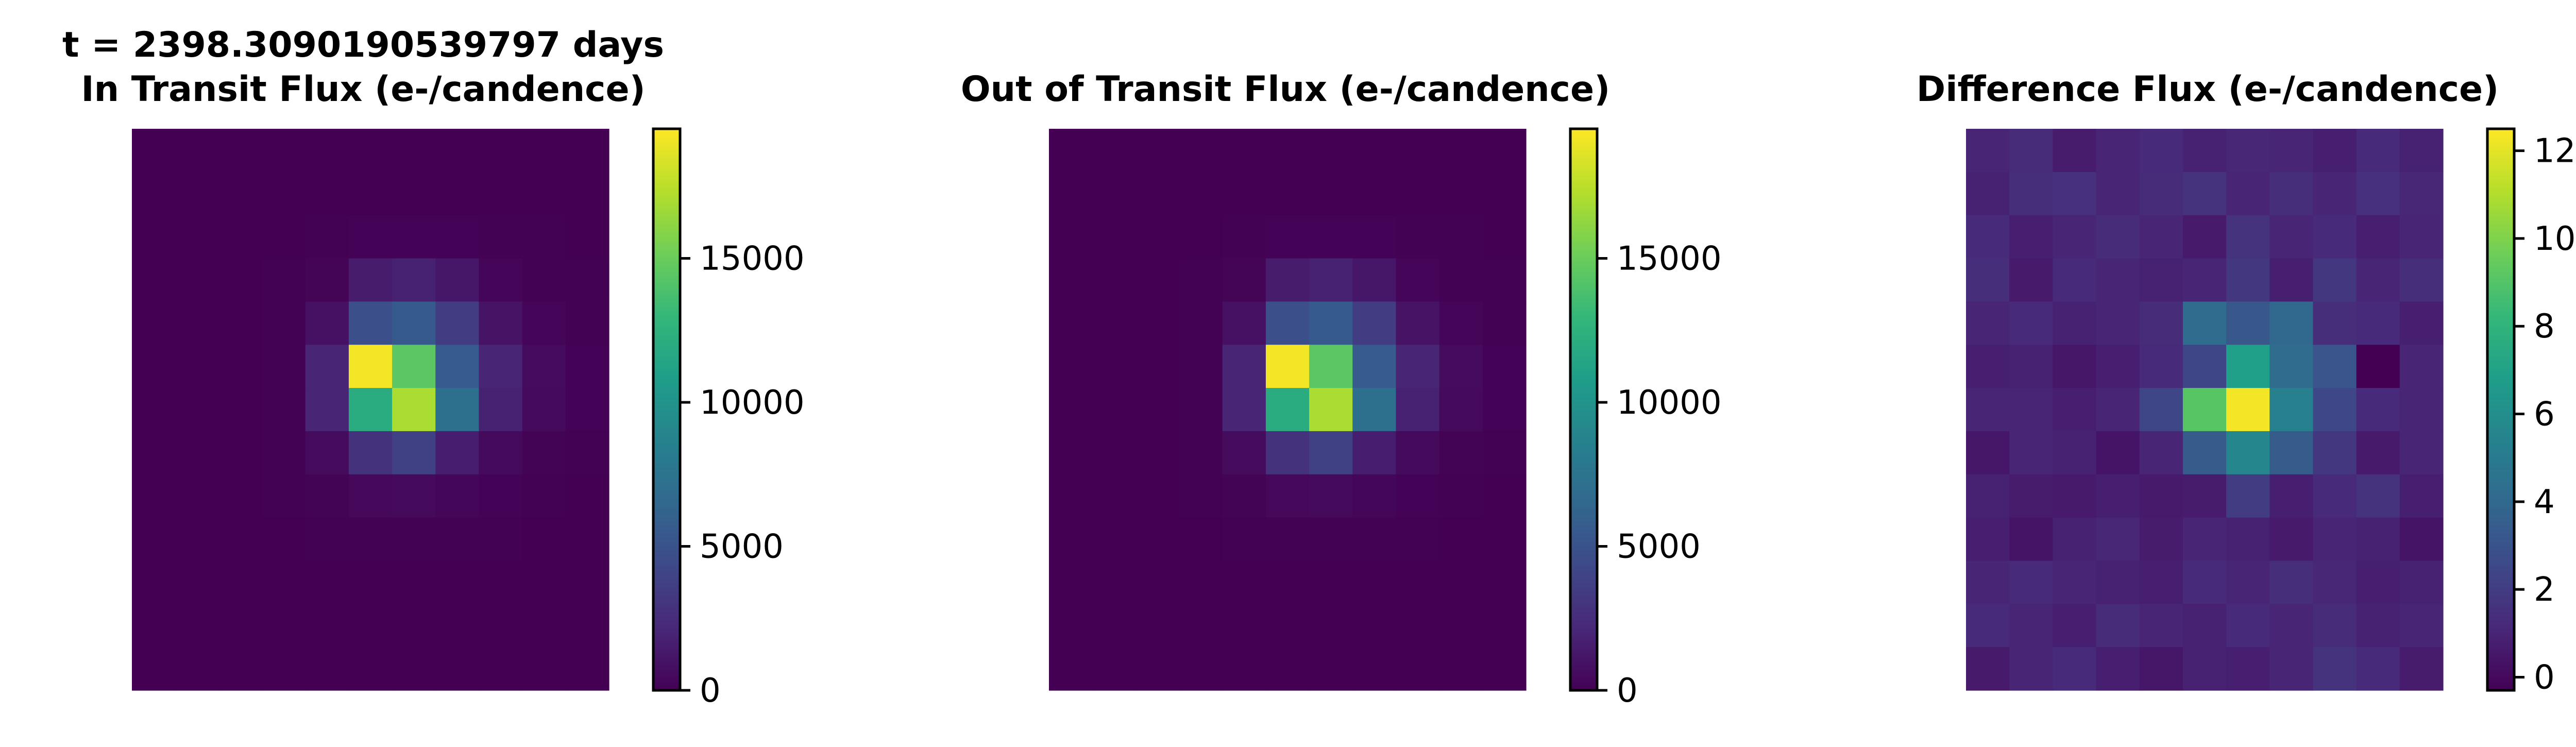 The height and width of the screenshot is (747, 2576). What do you see at coordinates (1669, 403) in the screenshot?
I see `colorbar-tick-label: 10000` at bounding box center [1669, 403].